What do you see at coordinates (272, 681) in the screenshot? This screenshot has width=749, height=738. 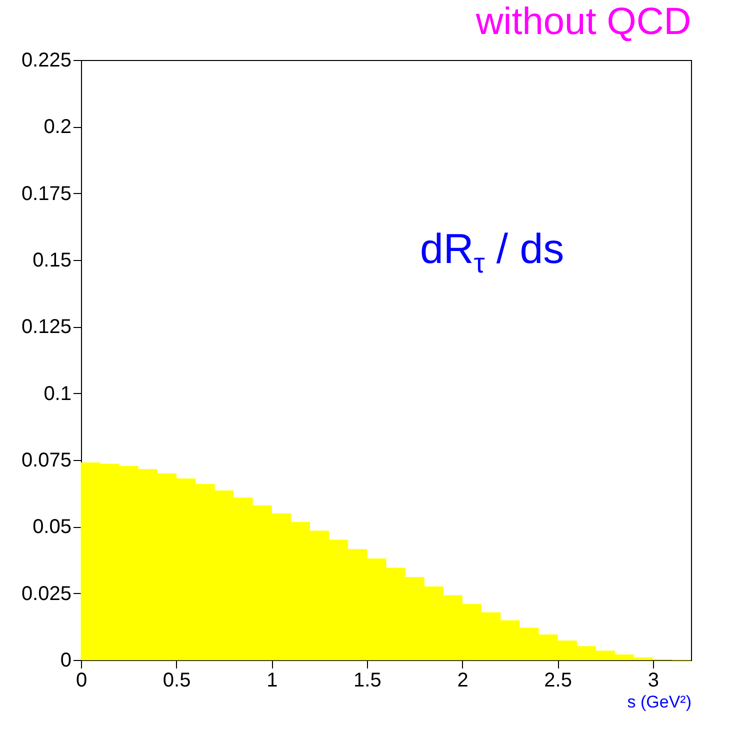 I see `x-tick-label: 1` at bounding box center [272, 681].